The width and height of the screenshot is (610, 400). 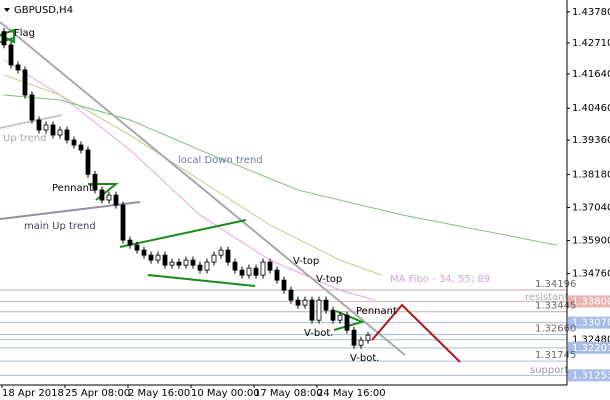 What do you see at coordinates (591, 108) in the screenshot?
I see `y-tick-label: 1.40460` at bounding box center [591, 108].